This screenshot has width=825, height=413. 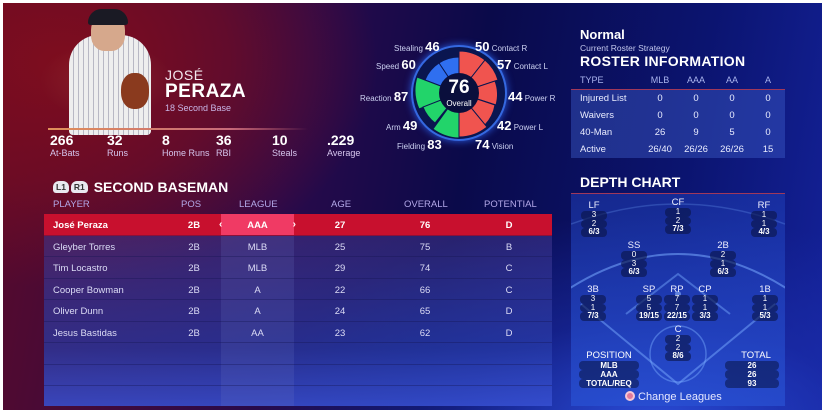 I want to click on player-pos: 2B, so click(x=194, y=333).